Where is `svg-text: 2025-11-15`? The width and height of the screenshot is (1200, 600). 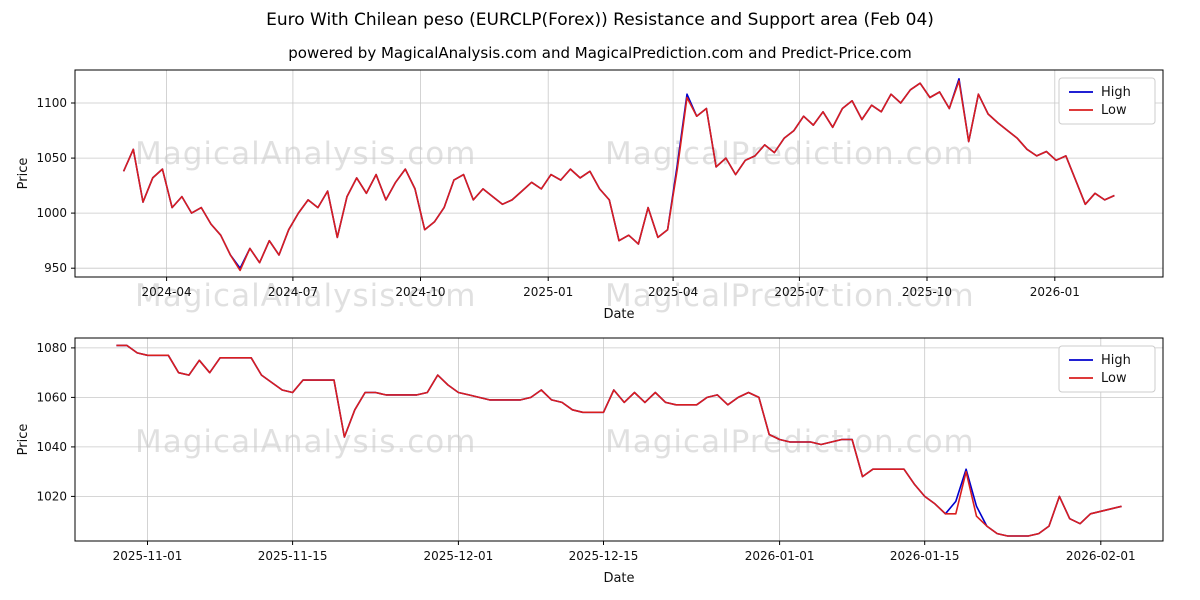 svg-text: 2025-11-15 is located at coordinates (293, 556).